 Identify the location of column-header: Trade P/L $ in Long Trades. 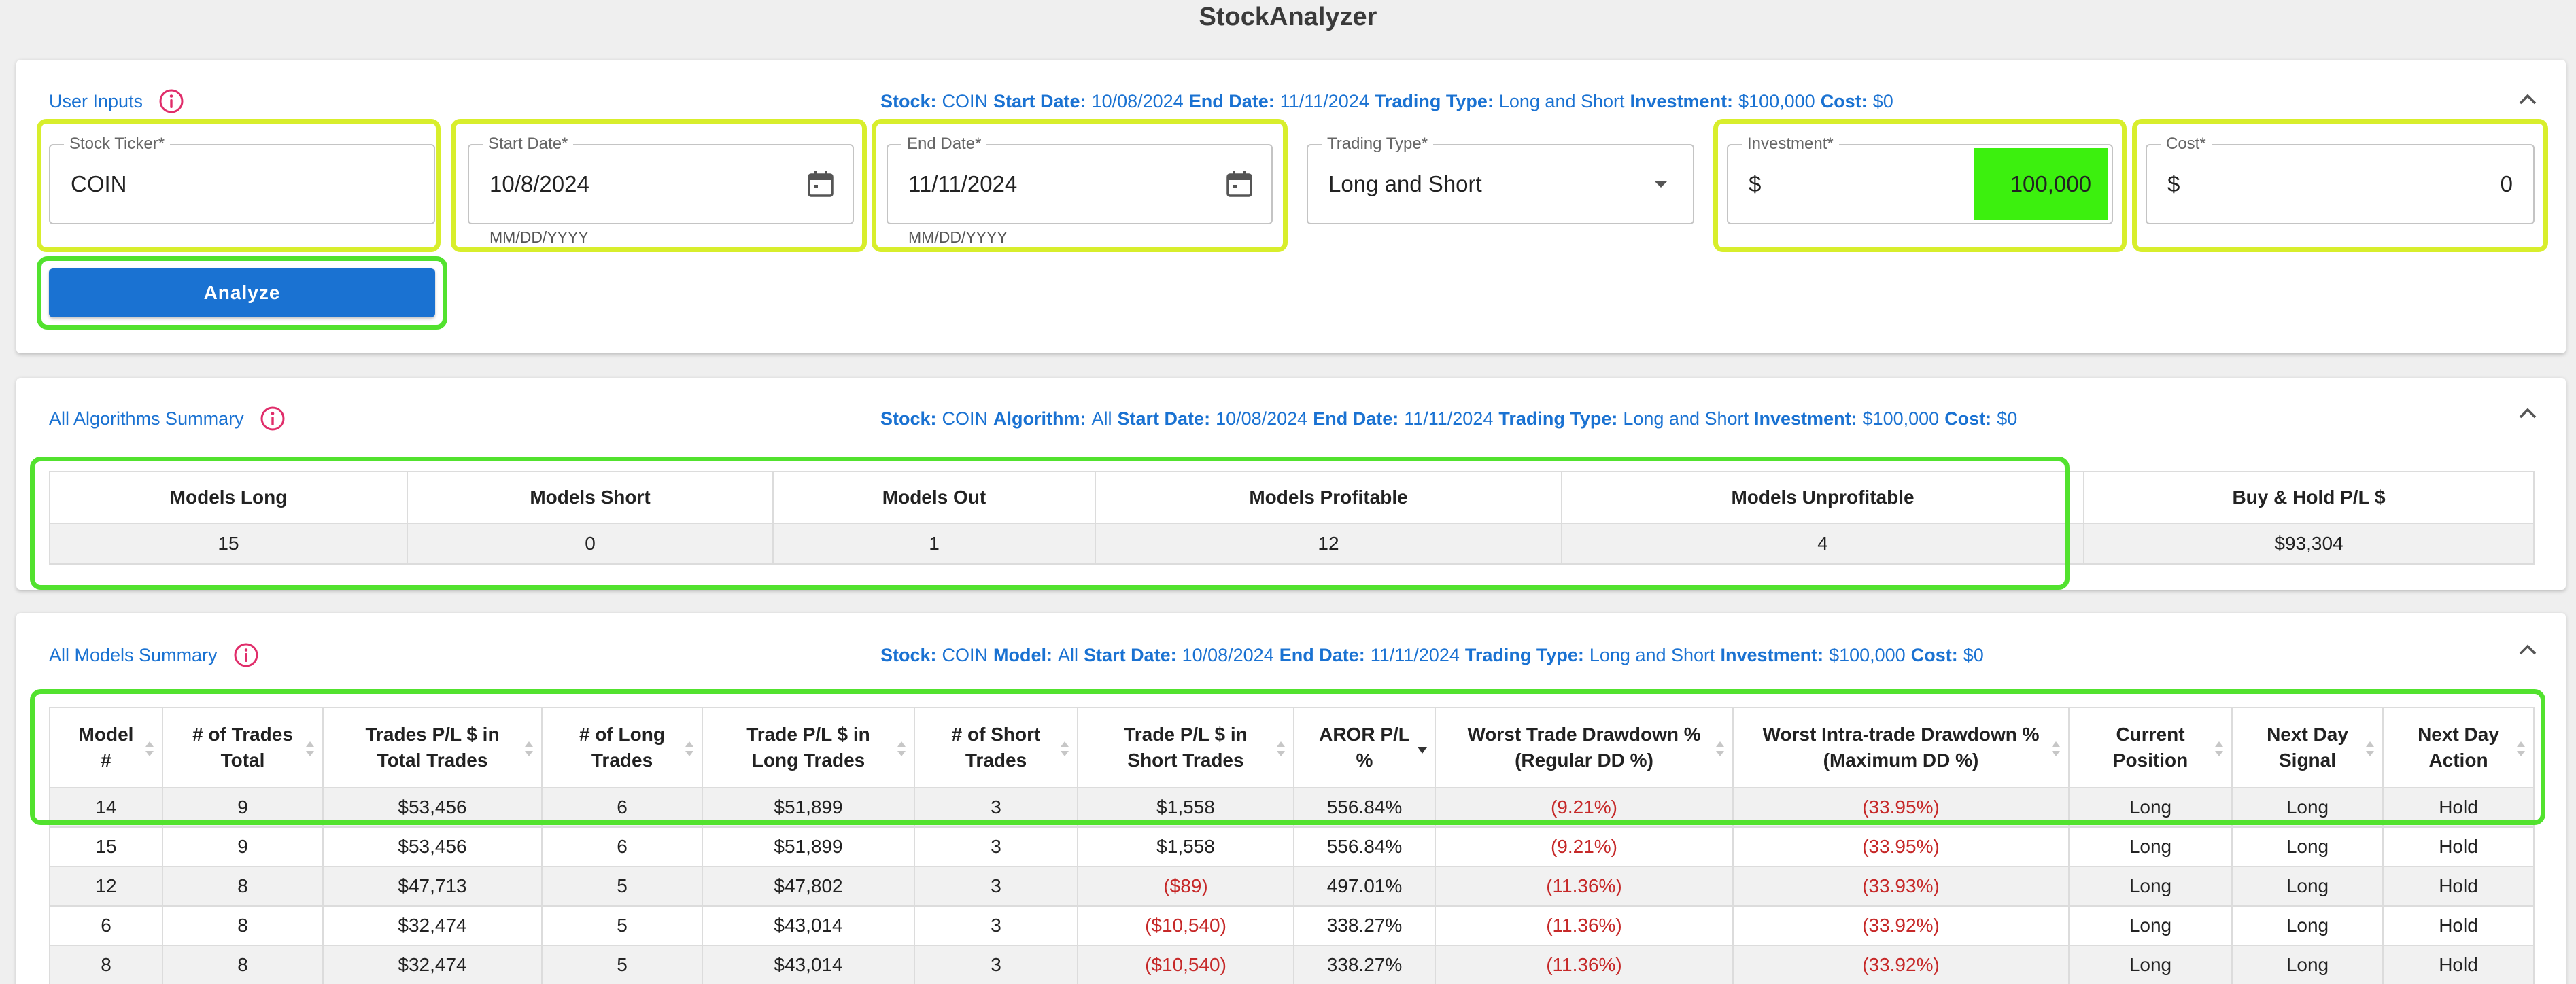
(809, 748).